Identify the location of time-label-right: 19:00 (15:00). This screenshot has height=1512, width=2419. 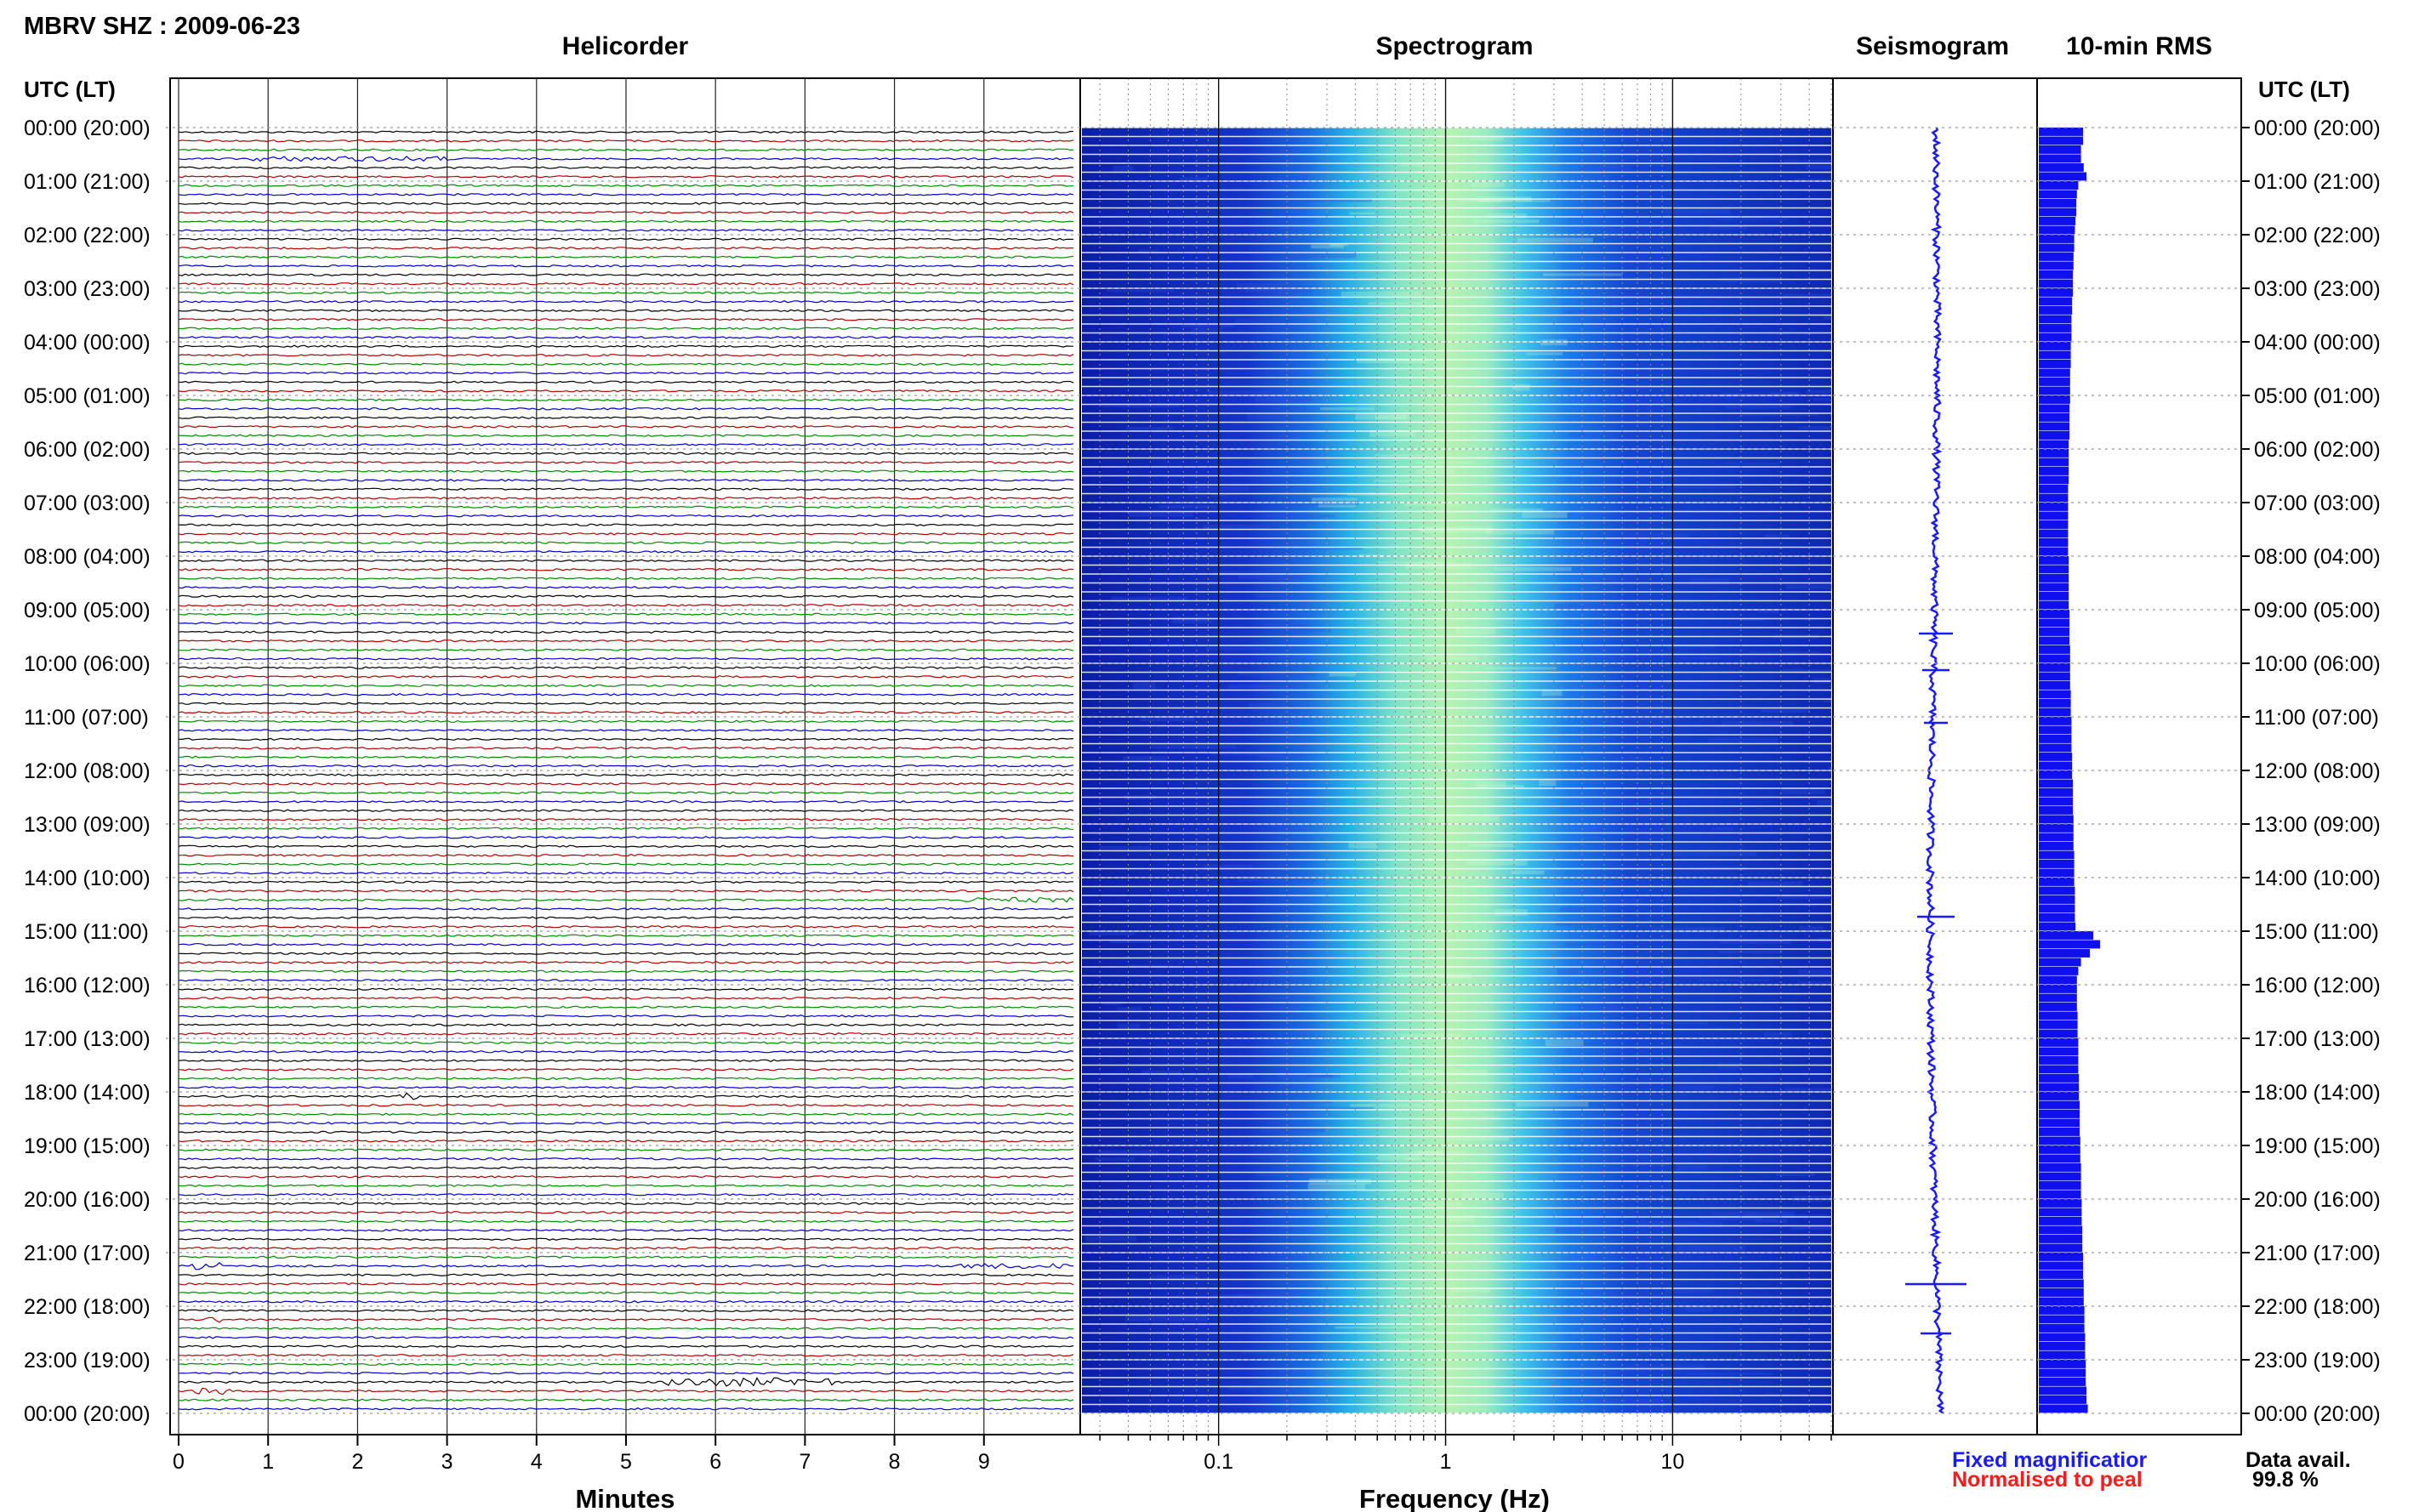
(2317, 1146).